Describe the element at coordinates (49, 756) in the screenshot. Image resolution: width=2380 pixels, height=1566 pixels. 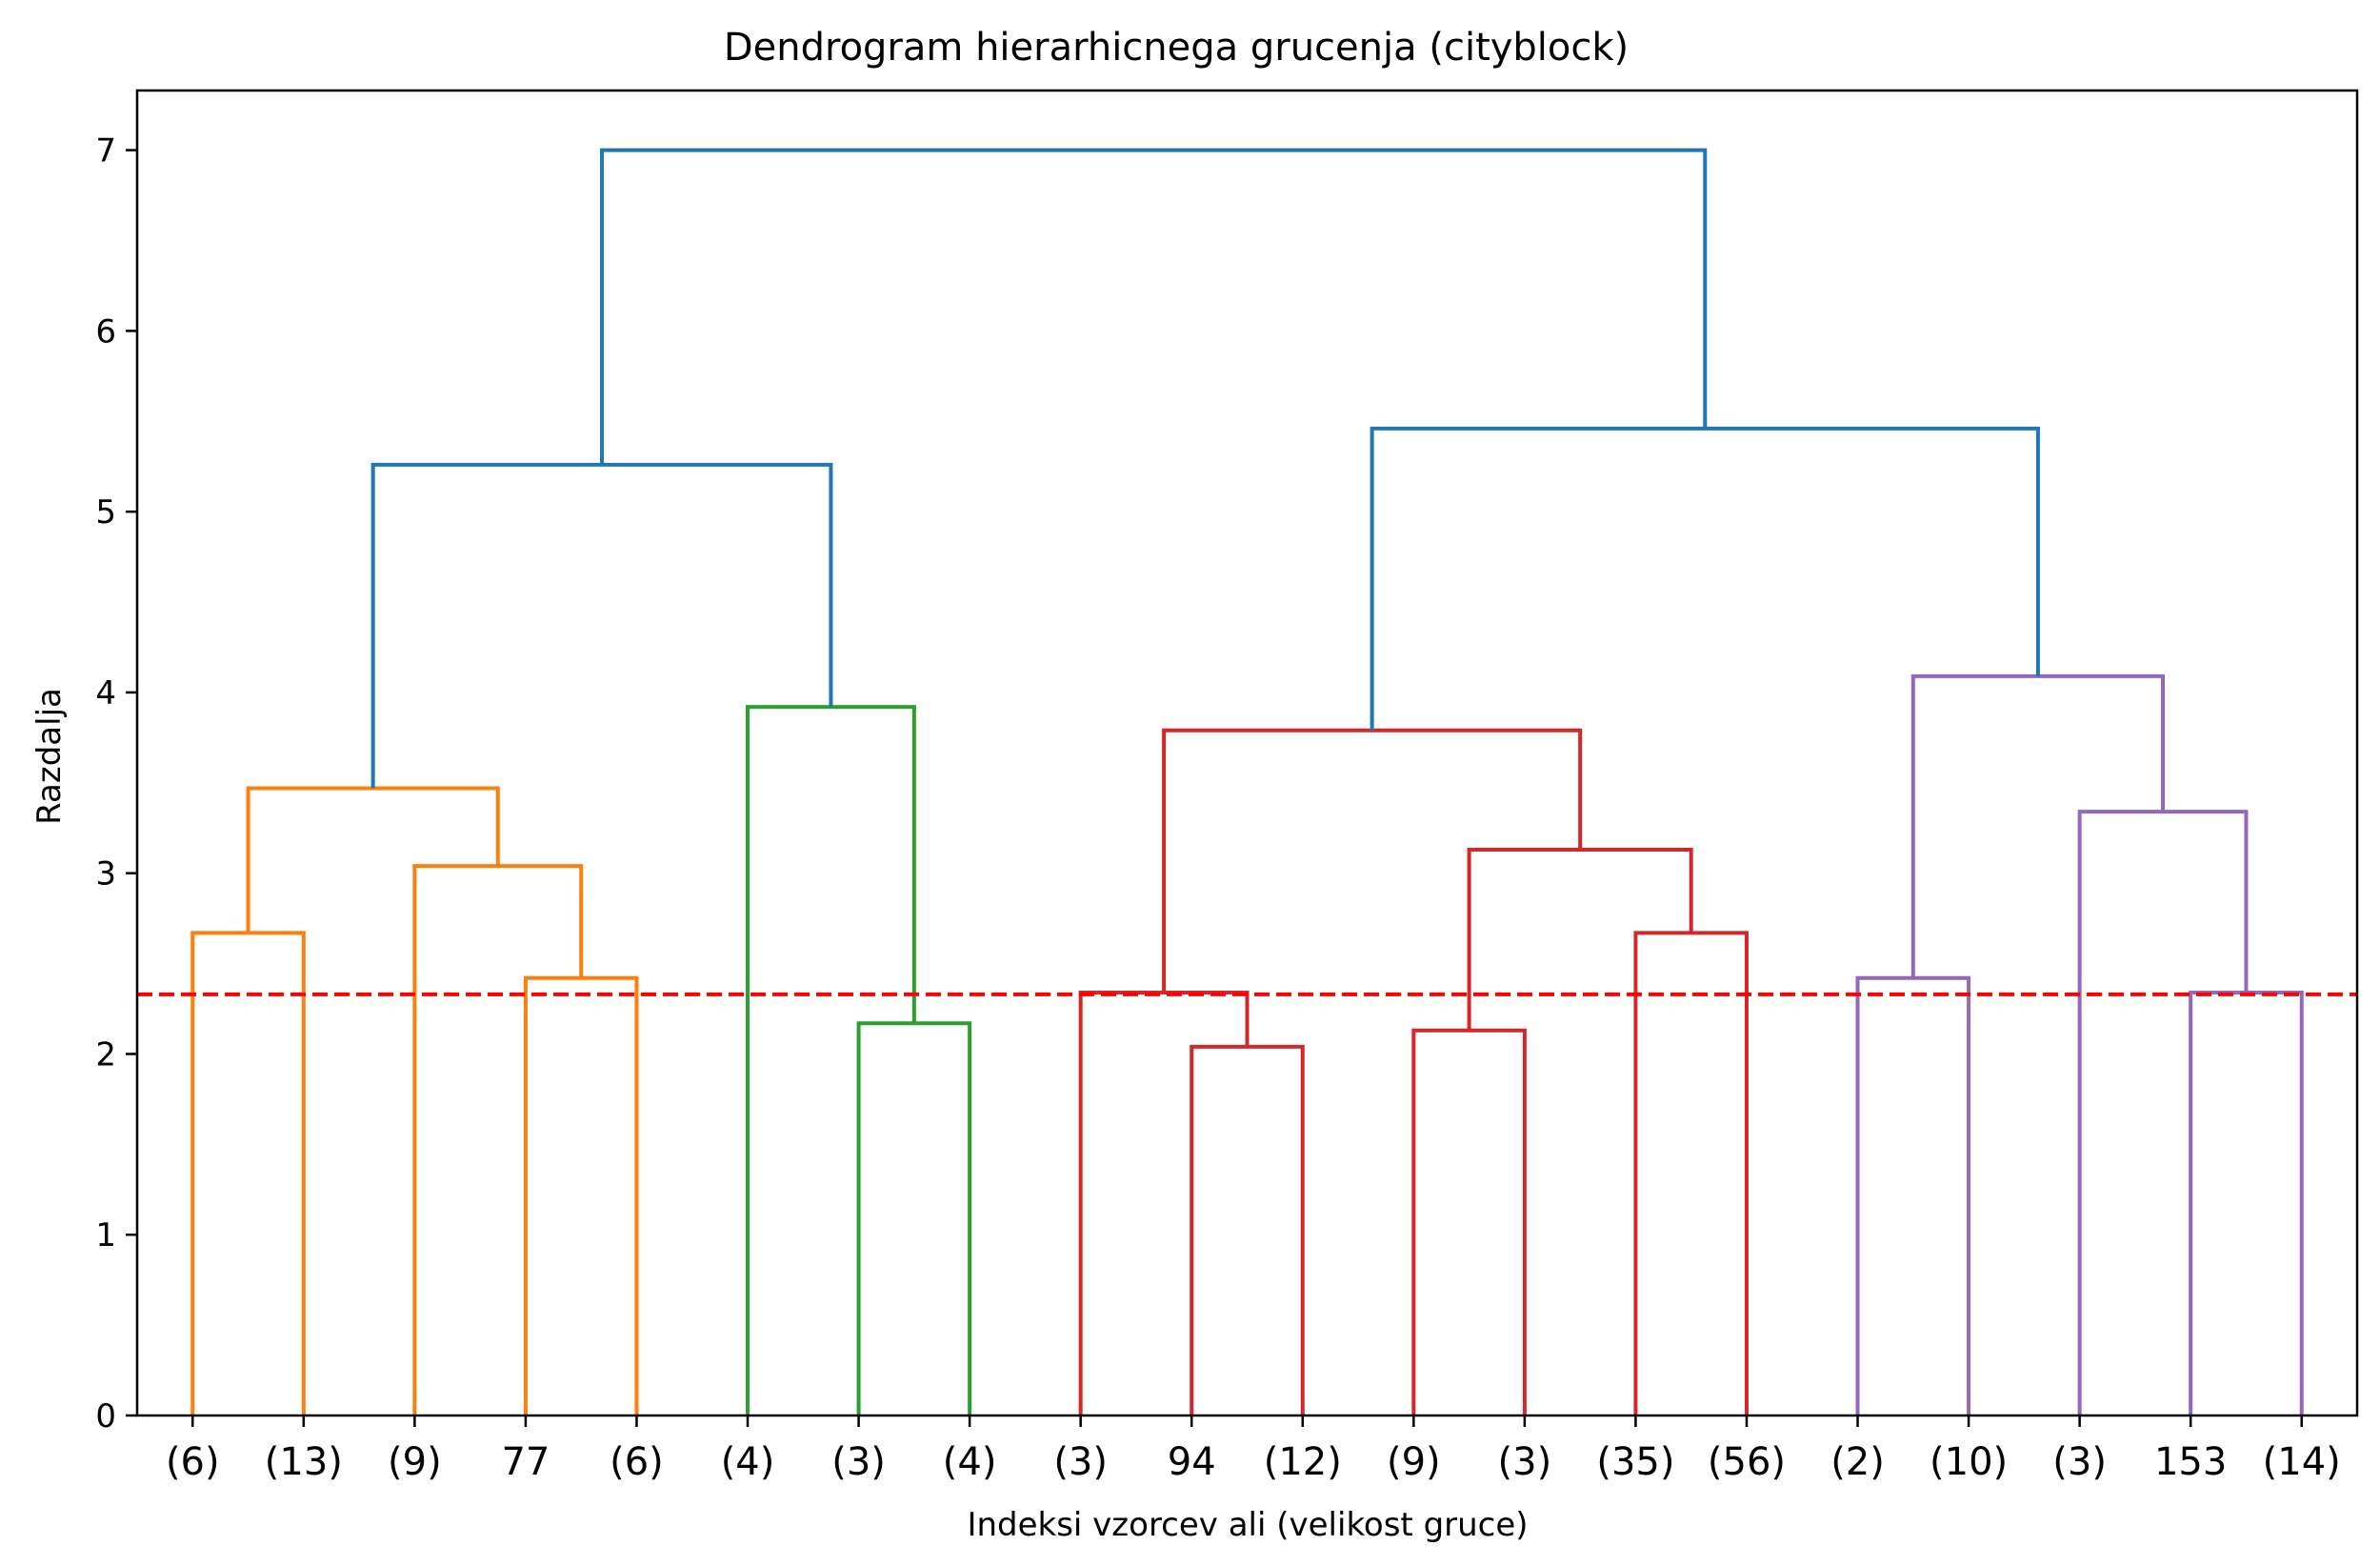
I see `y-axis-label: Razdalja` at that location.